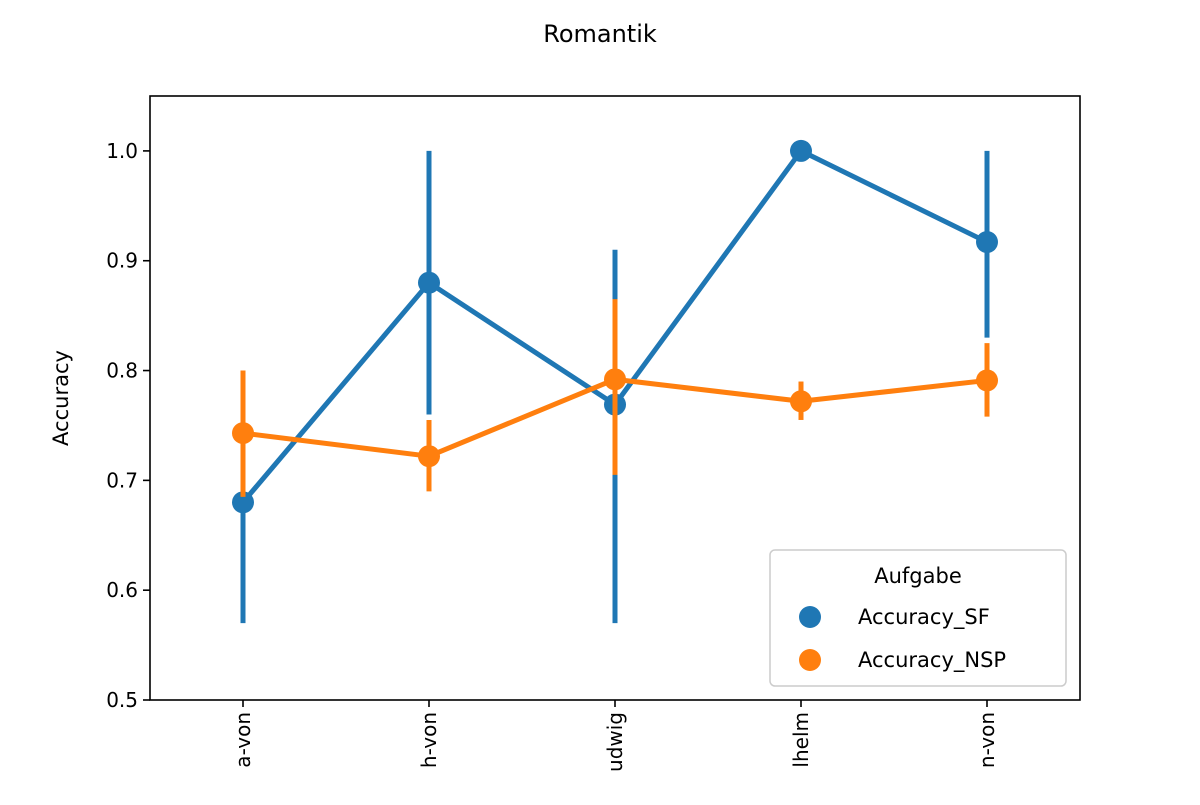  What do you see at coordinates (600, 34) in the screenshot?
I see `chart-title: Romantik` at bounding box center [600, 34].